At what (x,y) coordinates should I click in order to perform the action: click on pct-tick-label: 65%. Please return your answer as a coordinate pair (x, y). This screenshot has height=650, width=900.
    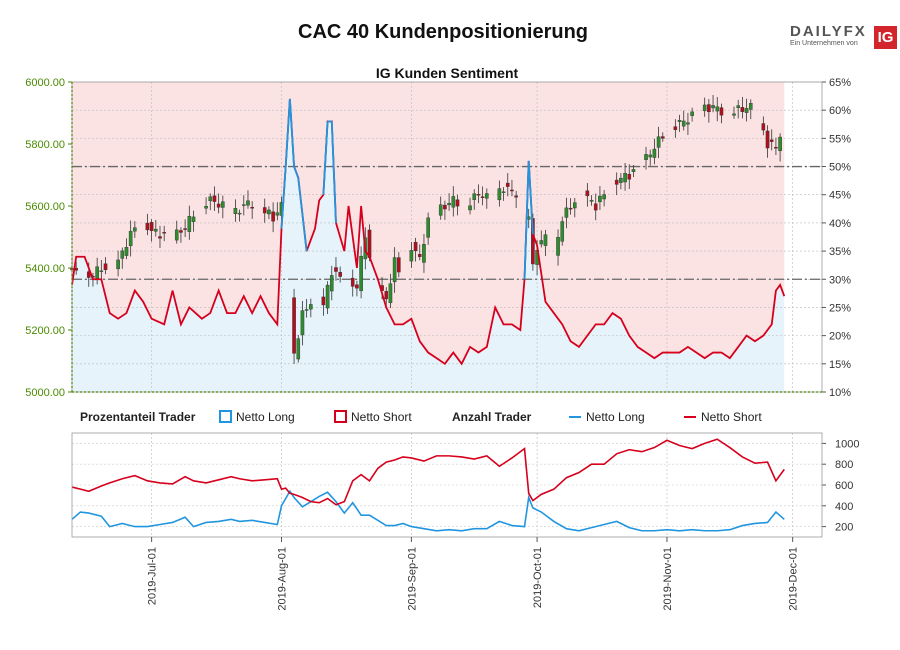
    Looking at the image, I should click on (840, 83).